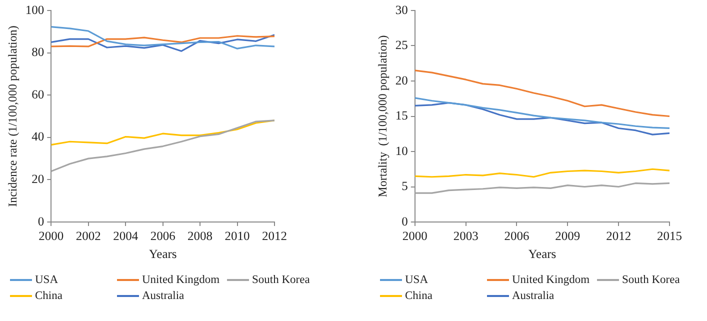  I want to click on y-tick-label: 30, so click(401, 9).